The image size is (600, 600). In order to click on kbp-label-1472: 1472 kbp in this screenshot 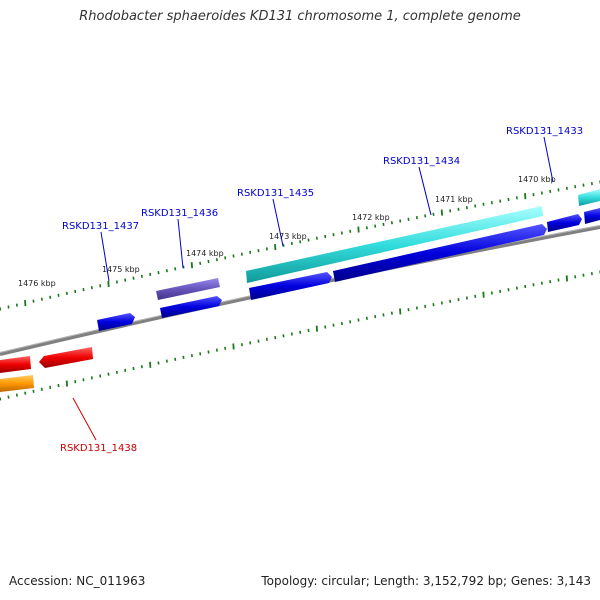, I will do `click(371, 217)`.